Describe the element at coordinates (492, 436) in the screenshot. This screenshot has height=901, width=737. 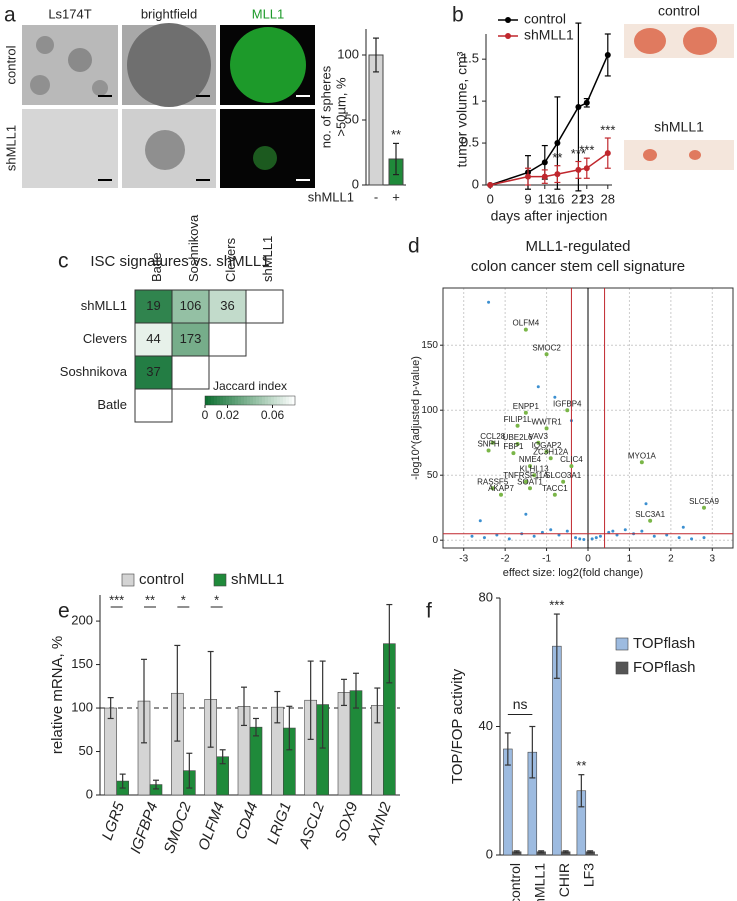
I see `gene-label: CCL28` at that location.